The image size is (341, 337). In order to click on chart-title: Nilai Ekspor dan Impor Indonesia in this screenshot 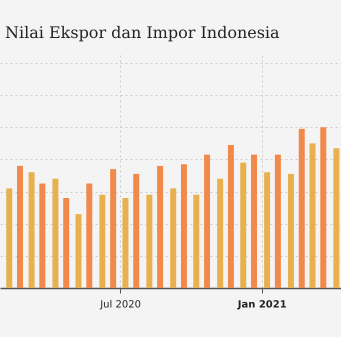, I will do `click(142, 32)`.